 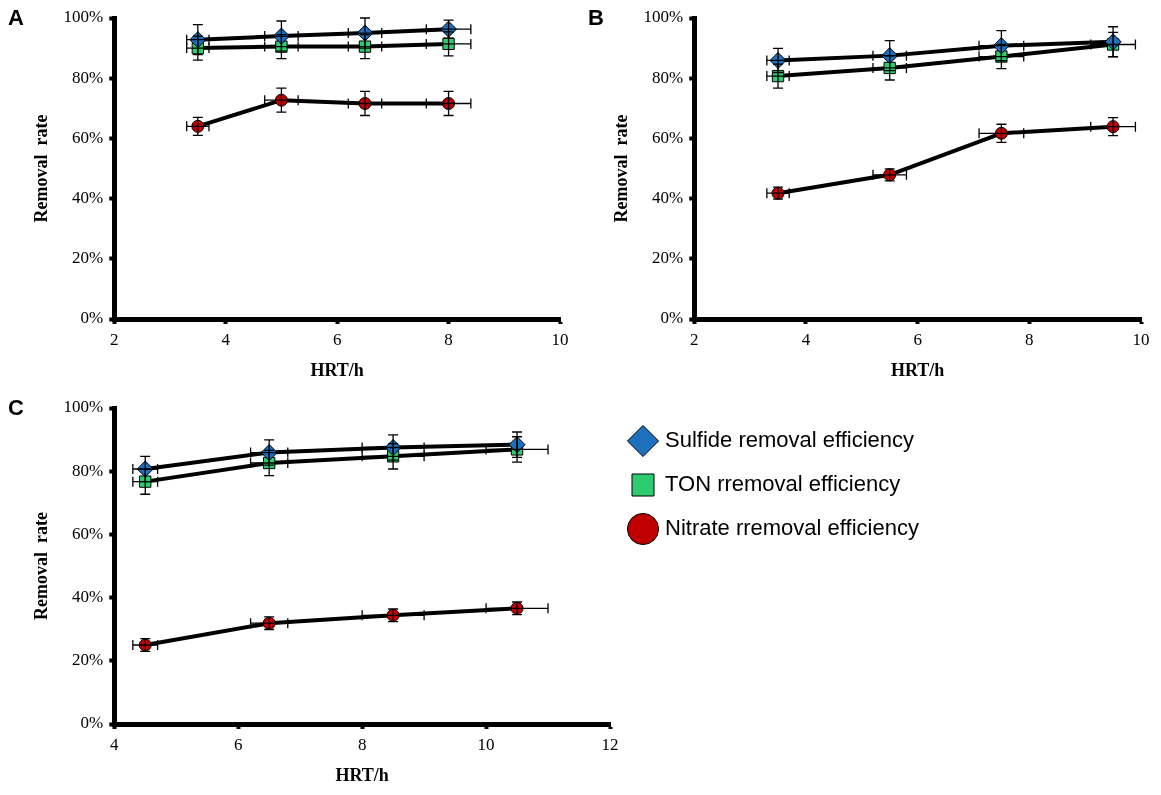 What do you see at coordinates (783, 484) in the screenshot?
I see `legend-label: TON rremoval efficiency` at bounding box center [783, 484].